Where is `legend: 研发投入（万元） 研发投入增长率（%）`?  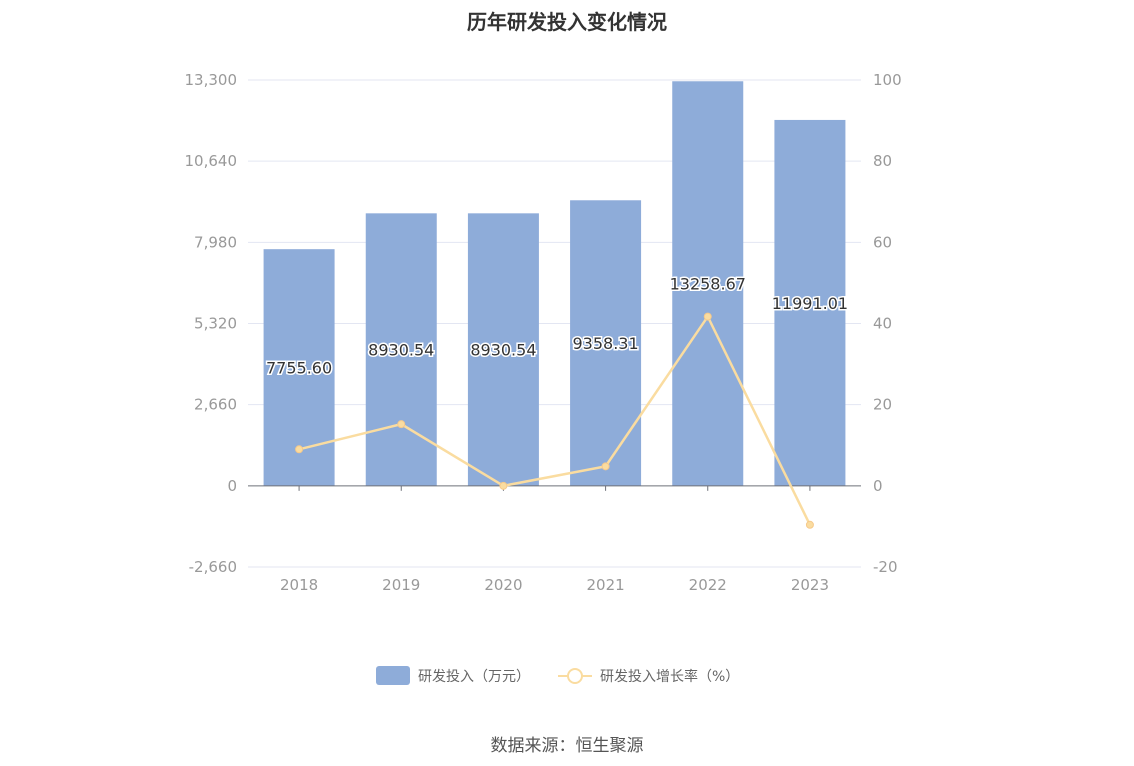
legend: 研发投入（万元） 研发投入增长率（%） is located at coordinates (557, 675).